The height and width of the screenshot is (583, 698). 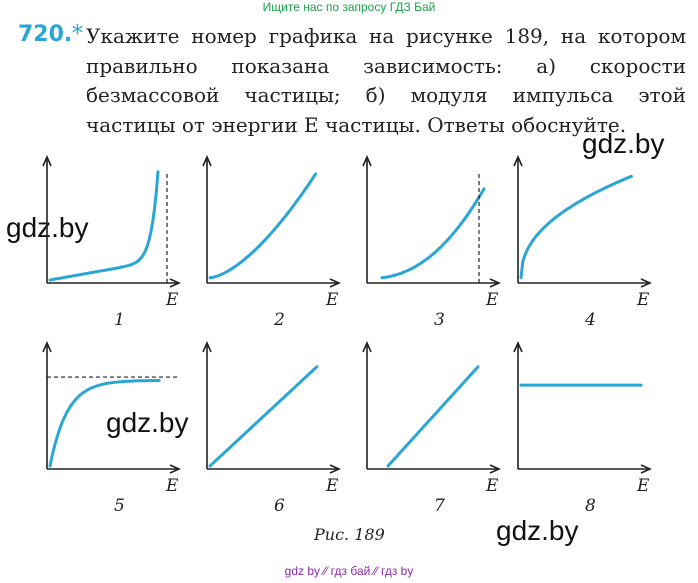 I want to click on difficulty-star: *, so click(x=77, y=34).